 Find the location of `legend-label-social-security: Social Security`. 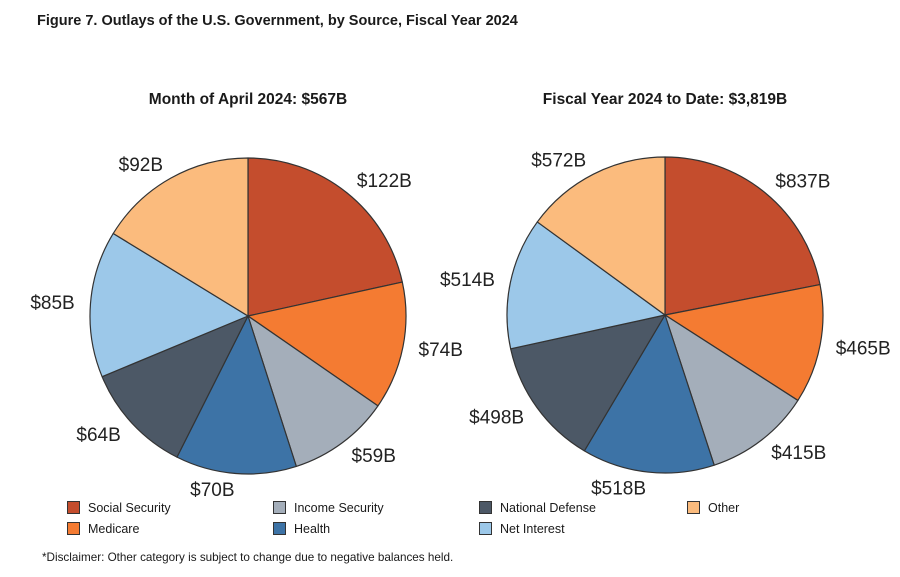

legend-label-social-security: Social Security is located at coordinates (129, 507).